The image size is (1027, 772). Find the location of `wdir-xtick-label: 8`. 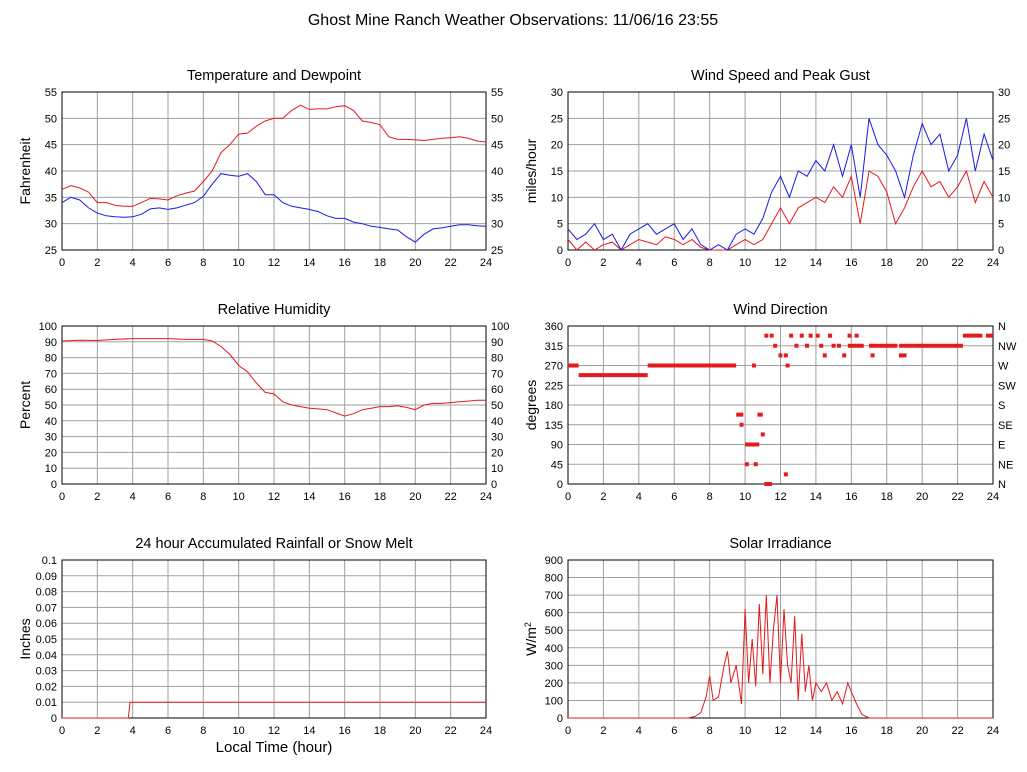

wdir-xtick-label: 8 is located at coordinates (710, 497).